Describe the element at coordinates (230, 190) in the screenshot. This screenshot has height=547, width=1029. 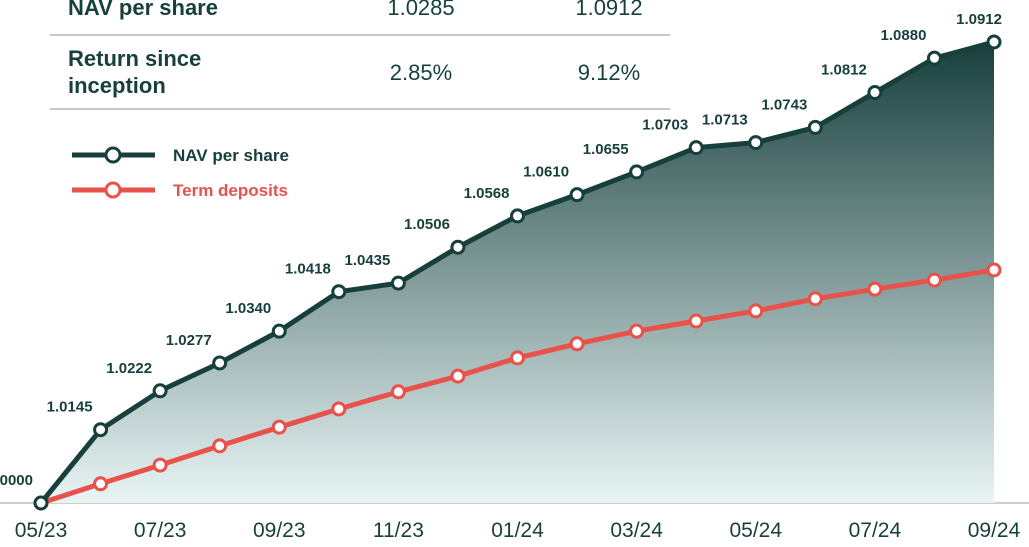
I see `legend-label: Term deposits` at that location.